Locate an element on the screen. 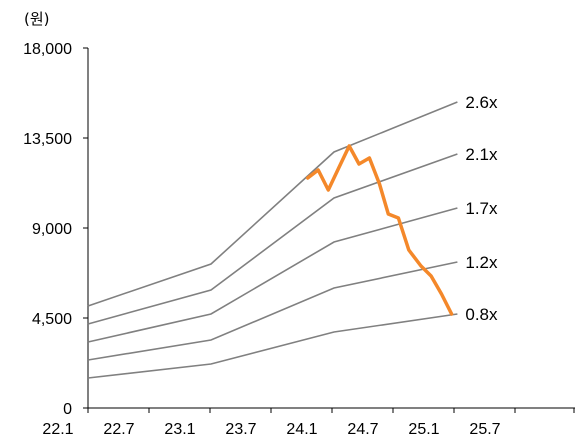 The image size is (577, 444). band-label: 1.2x is located at coordinates (481, 262).